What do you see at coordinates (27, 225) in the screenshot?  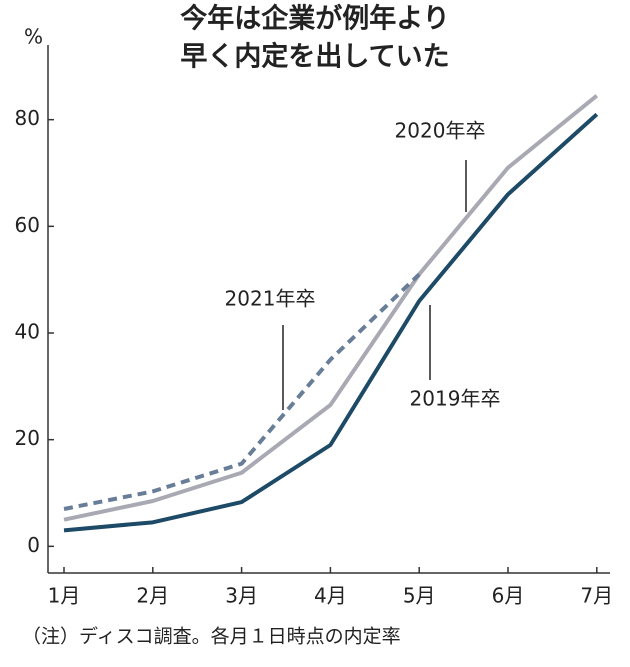 I see `y-tick-label: 60` at bounding box center [27, 225].